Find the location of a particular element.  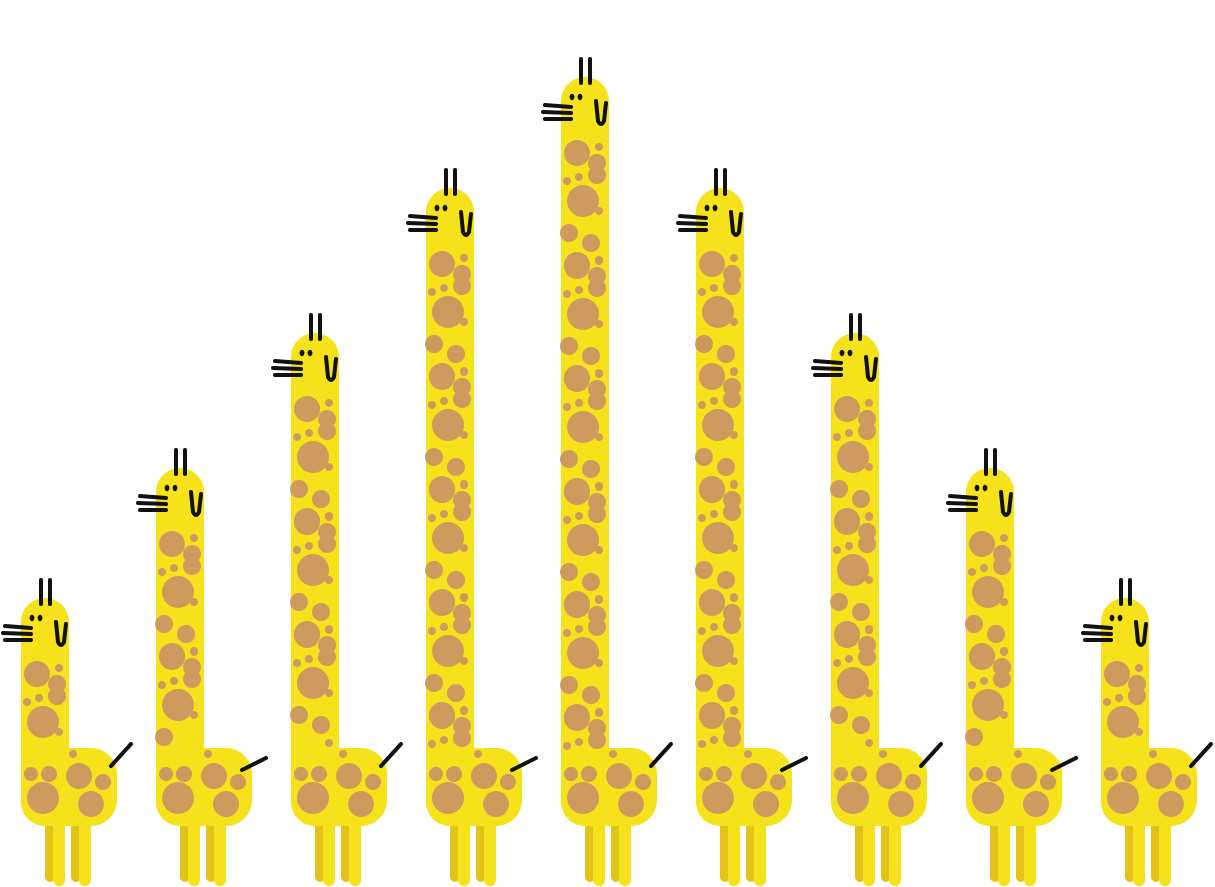

ear is located at coordinates (196, 503).